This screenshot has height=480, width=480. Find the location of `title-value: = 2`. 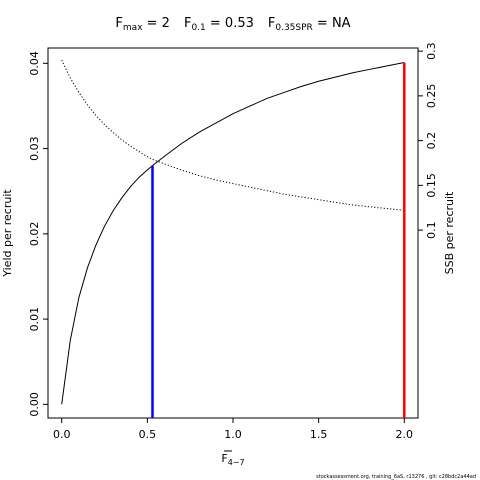

title-value: = 2 is located at coordinates (156, 23).